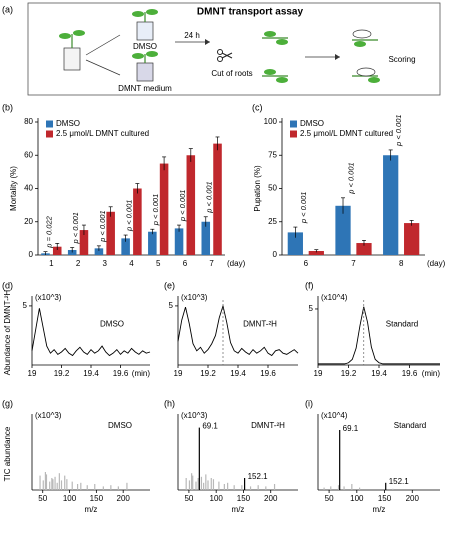  What do you see at coordinates (399, 481) in the screenshot?
I see `peak-label: 152.1` at bounding box center [399, 481].